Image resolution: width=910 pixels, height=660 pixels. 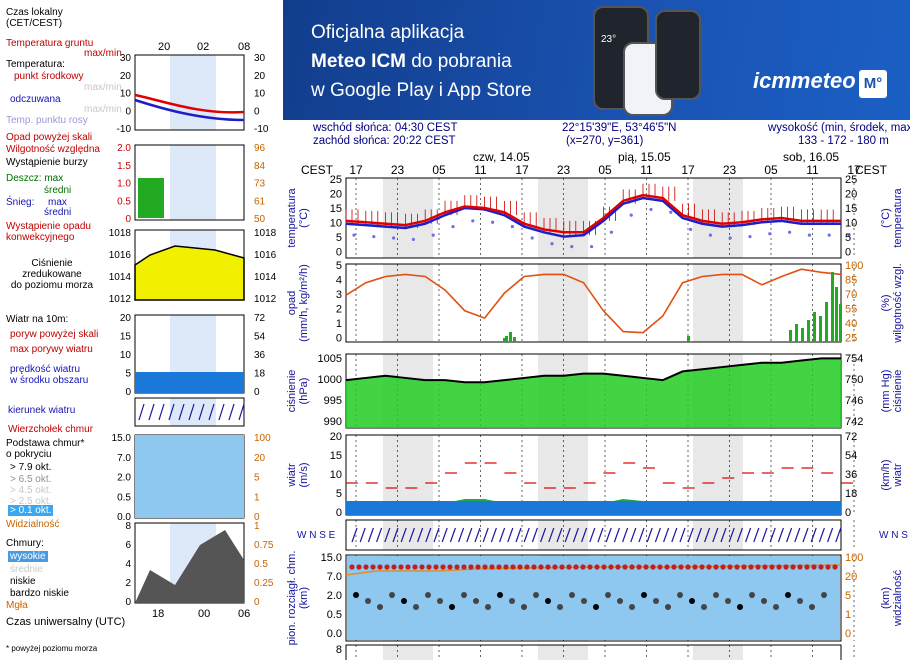 What do you see at coordinates (593, 370) in the screenshot?
I see `pressure-line` at bounding box center [593, 370].